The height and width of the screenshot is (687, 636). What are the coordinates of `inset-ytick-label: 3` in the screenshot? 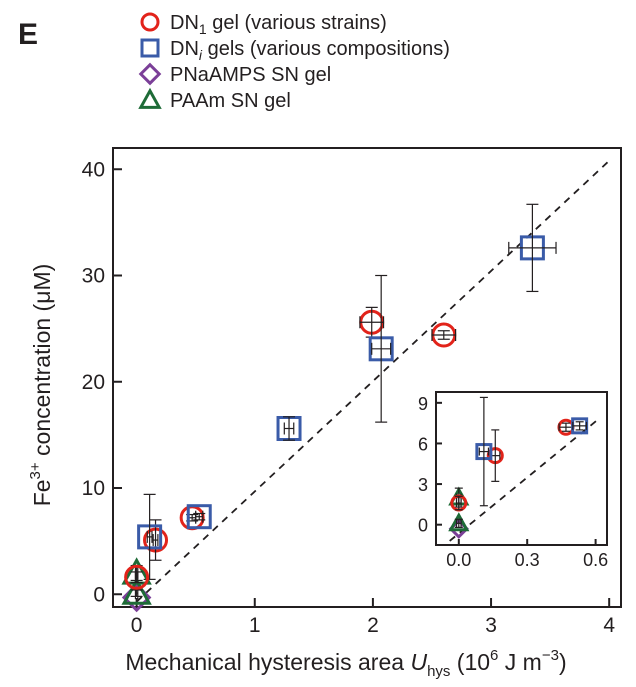 It's located at (423, 485).